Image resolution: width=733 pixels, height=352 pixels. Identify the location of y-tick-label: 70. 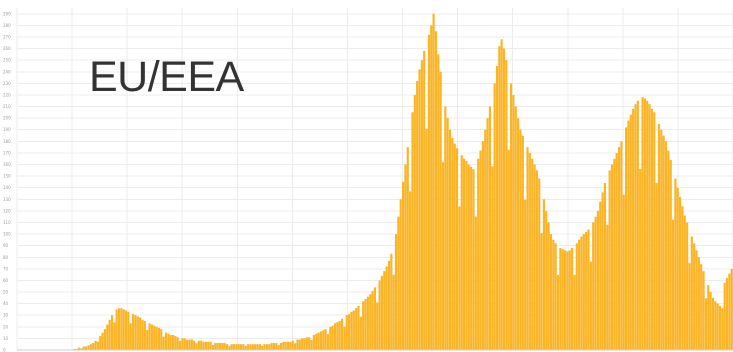
(6, 268).